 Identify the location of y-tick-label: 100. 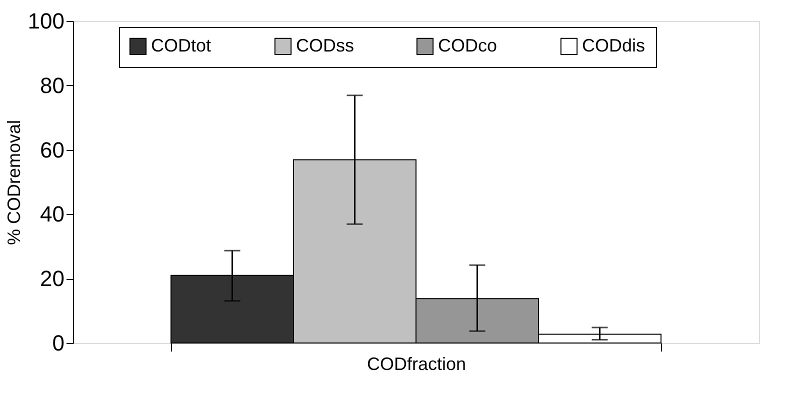
(46, 21).